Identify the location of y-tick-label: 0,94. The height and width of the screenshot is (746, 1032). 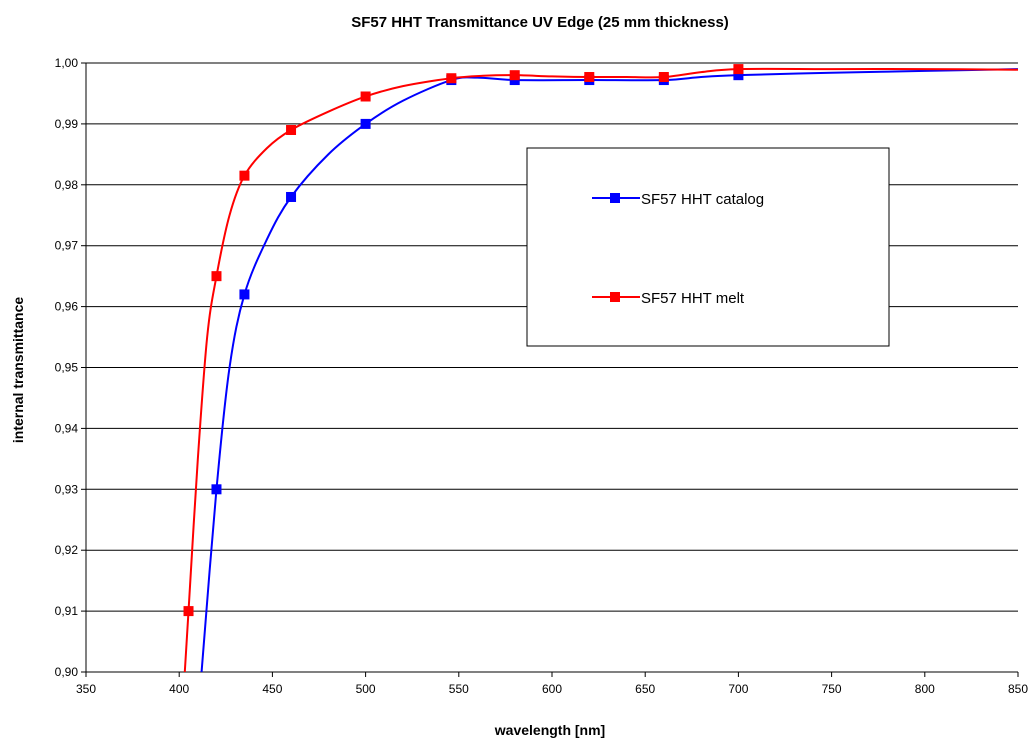
(67, 428).